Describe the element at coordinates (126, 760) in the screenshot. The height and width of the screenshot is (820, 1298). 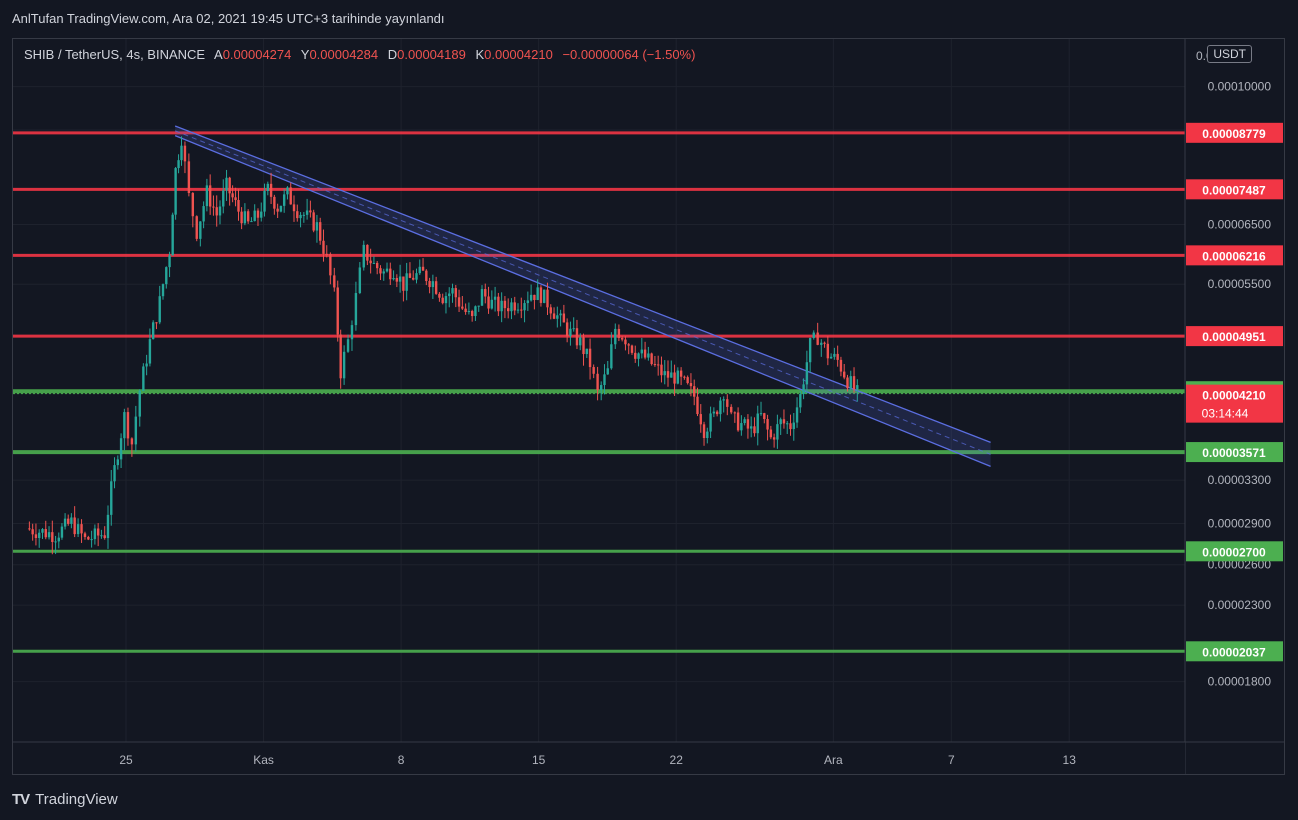
I see `time-tick-label: 25` at that location.